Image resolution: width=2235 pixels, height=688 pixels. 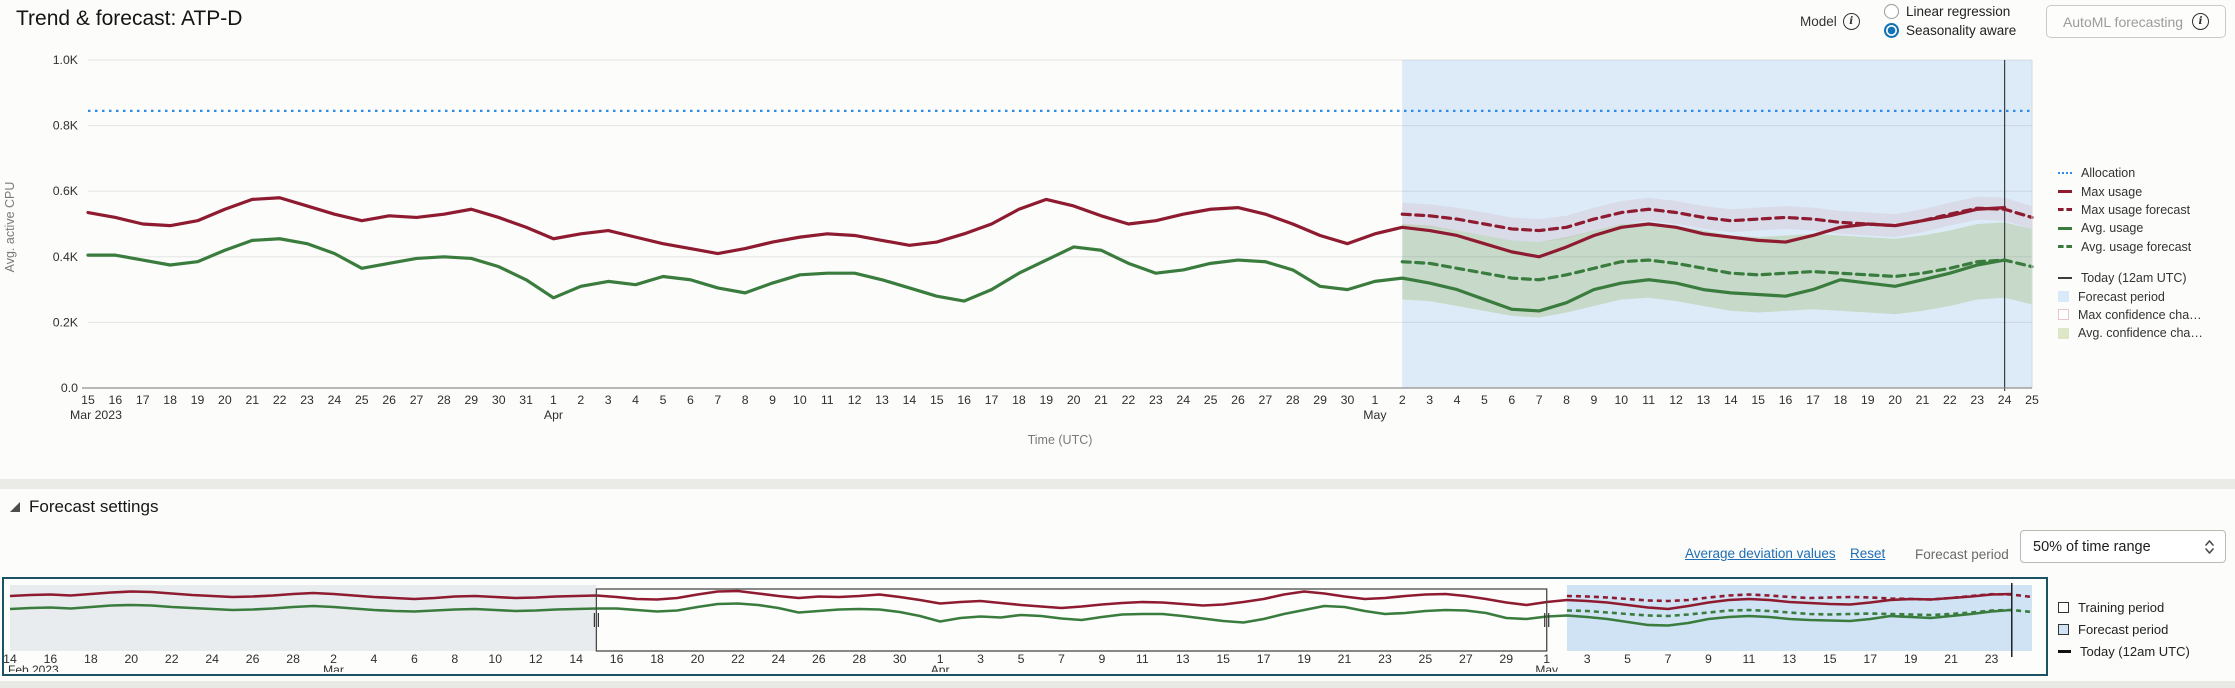 What do you see at coordinates (1717, 219) in the screenshot?
I see `max-usage-forecast-line` at bounding box center [1717, 219].